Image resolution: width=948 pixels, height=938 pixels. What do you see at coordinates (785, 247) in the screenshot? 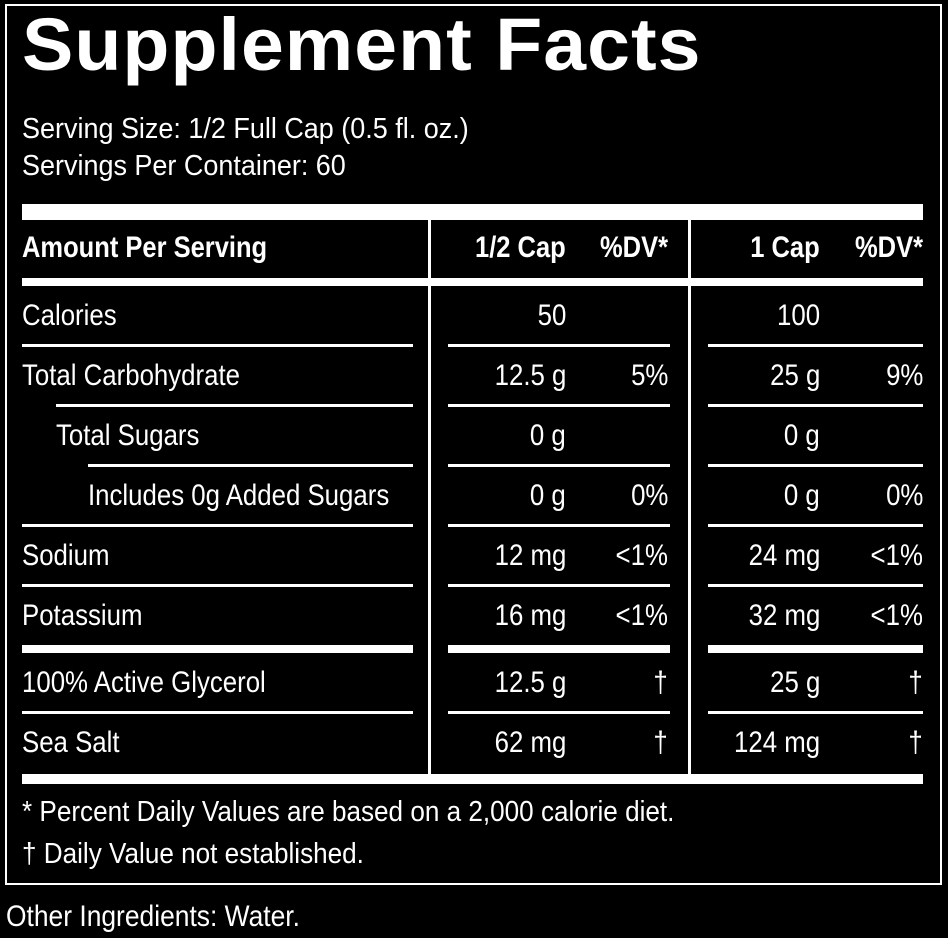
I see `header-one-cap: 1 Cap` at bounding box center [785, 247].